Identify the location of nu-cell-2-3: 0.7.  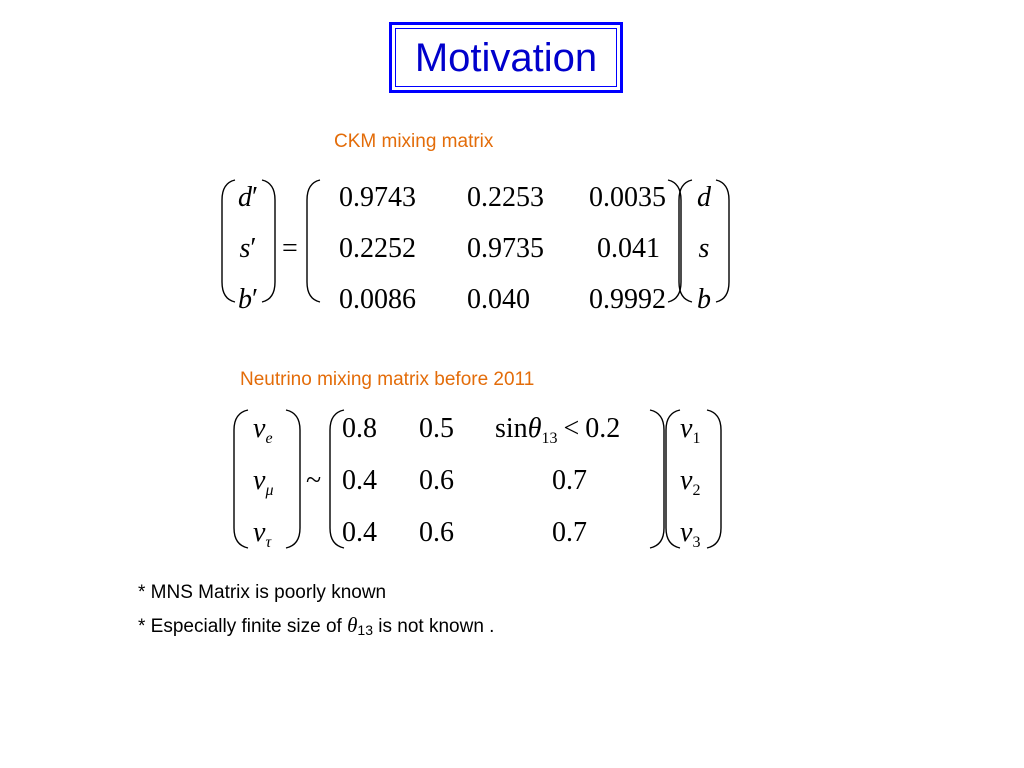
(569, 480).